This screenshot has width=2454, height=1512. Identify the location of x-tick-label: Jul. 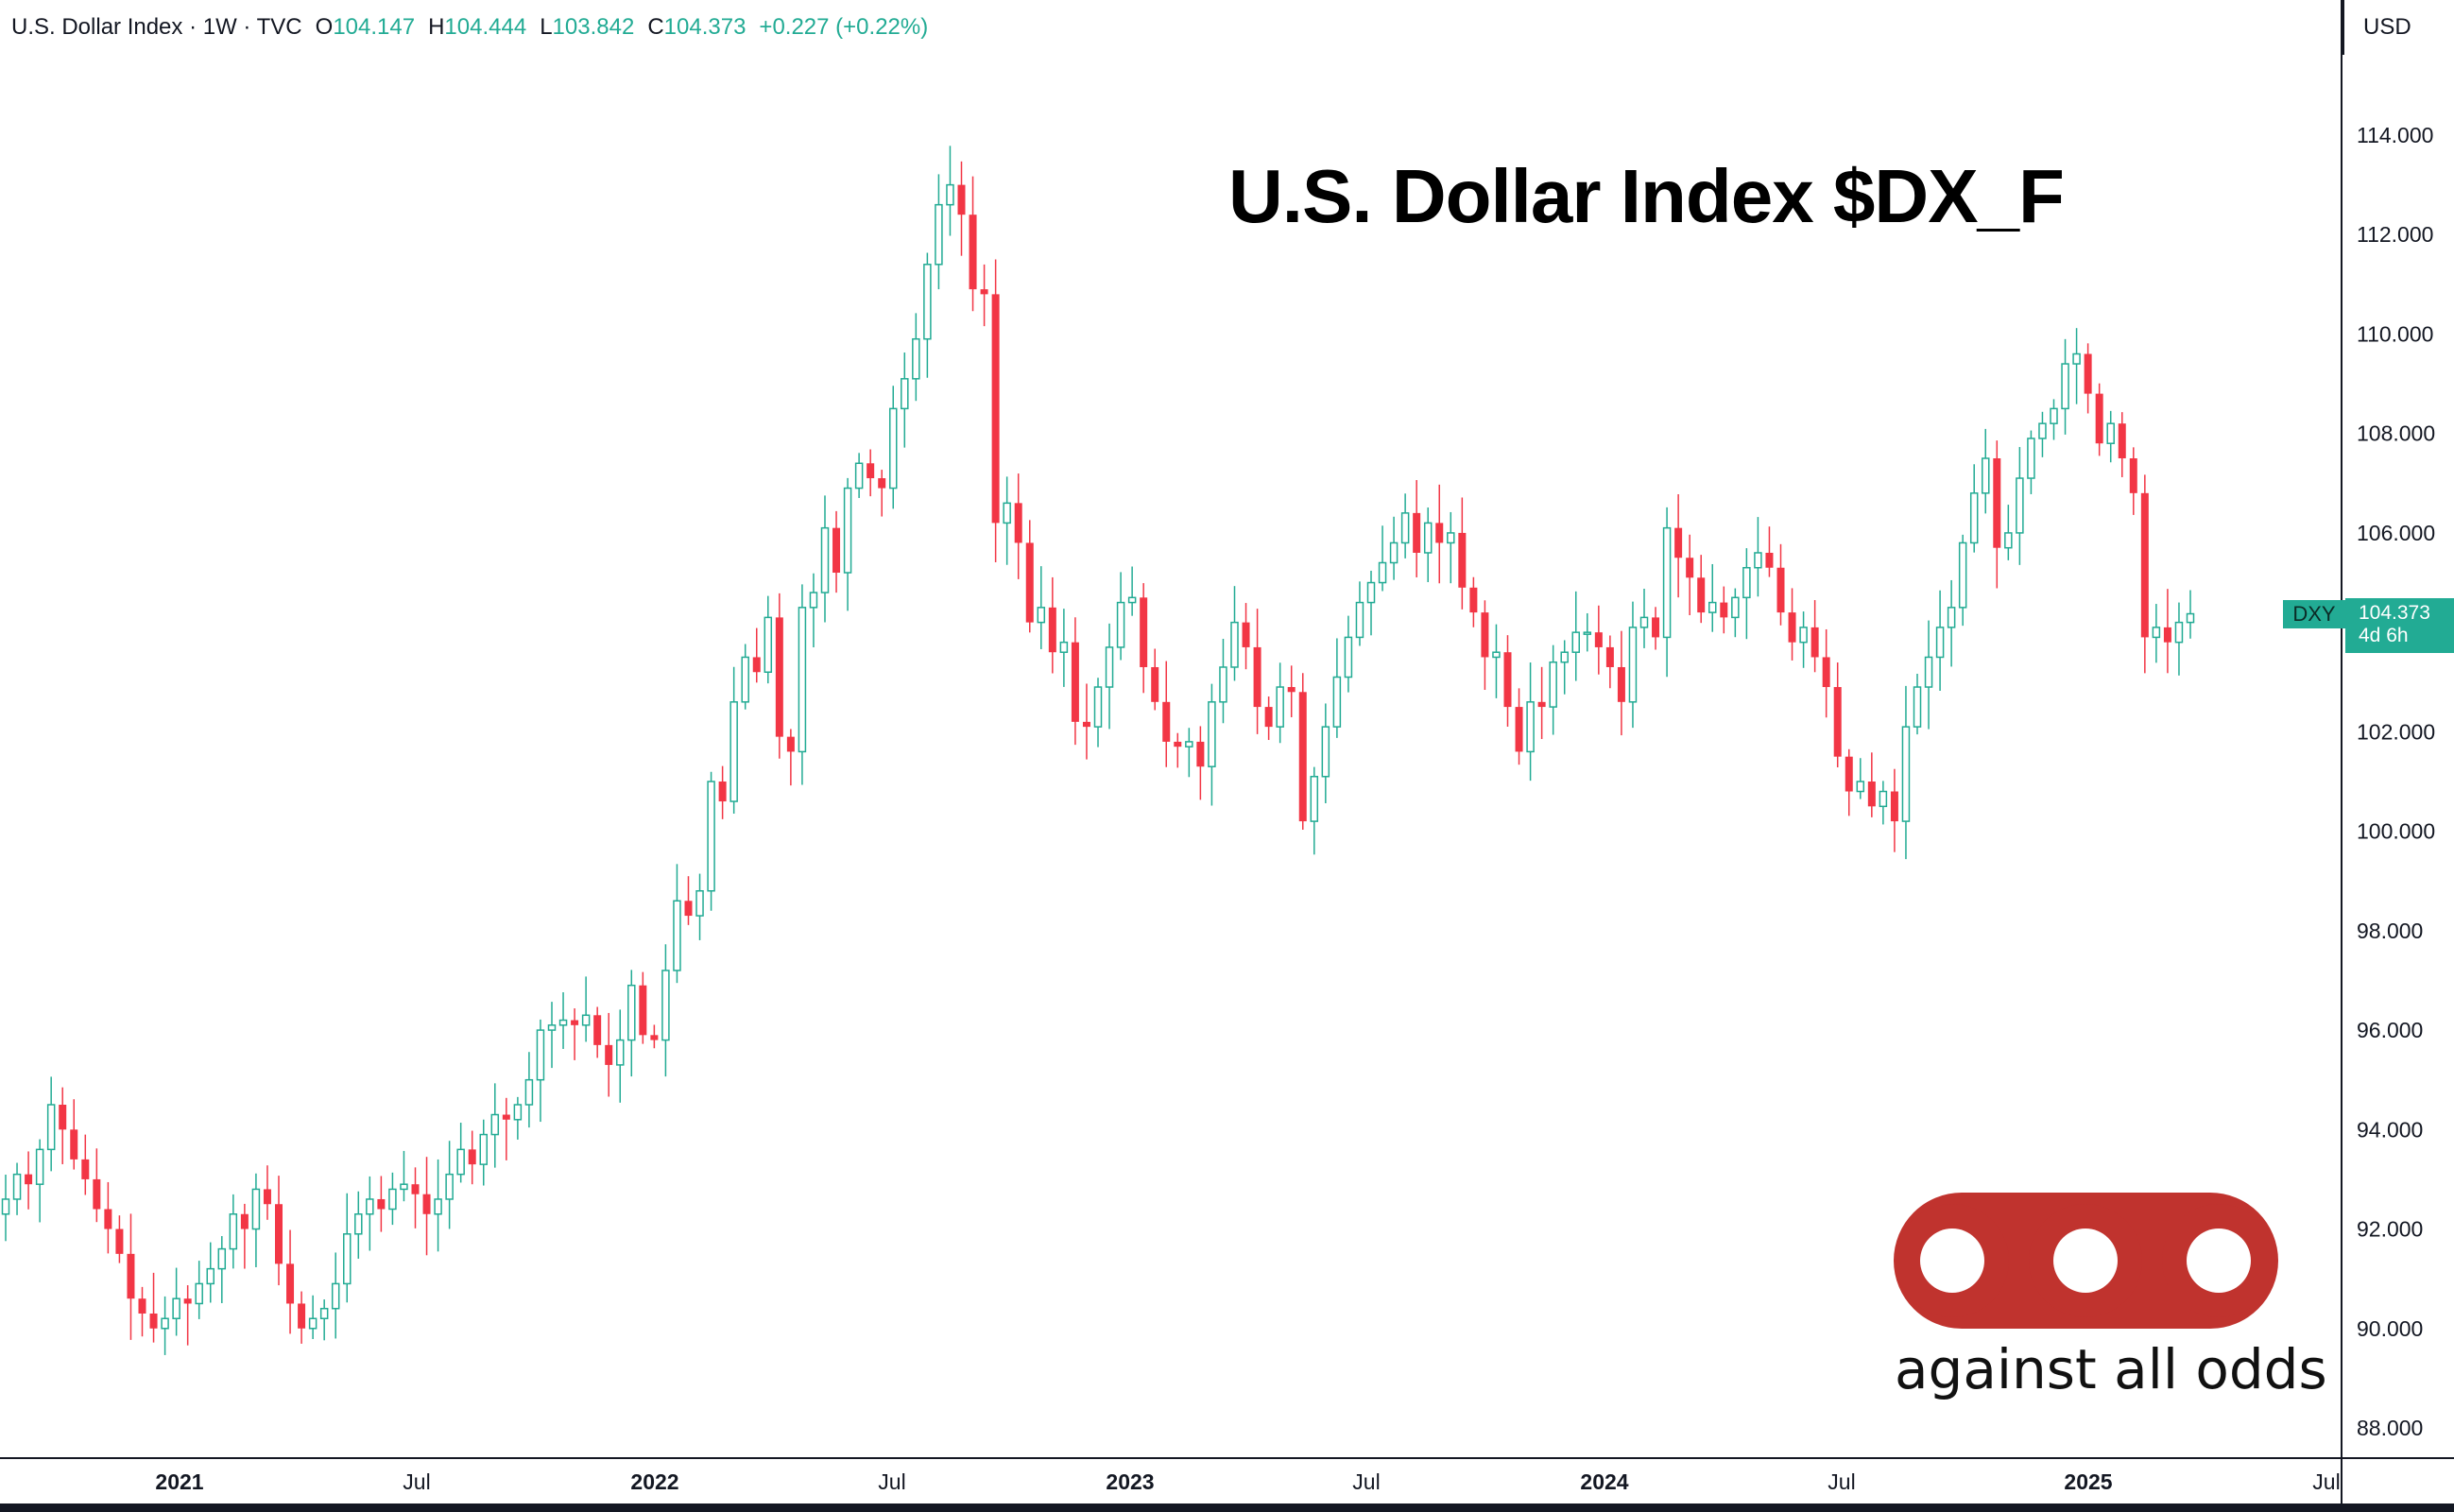
(417, 1481).